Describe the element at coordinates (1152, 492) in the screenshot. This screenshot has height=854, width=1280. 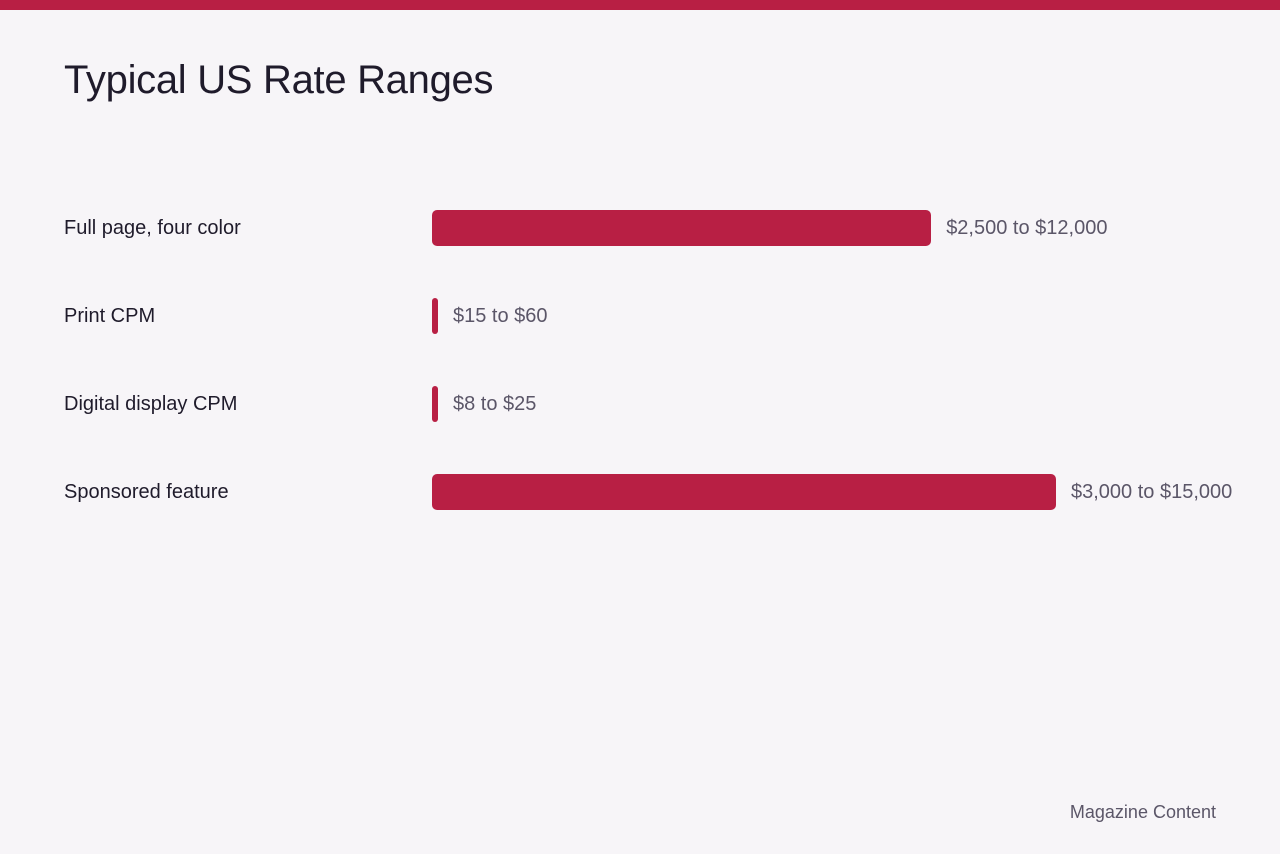
I see `value-label: $3,000 to $15,000` at that location.